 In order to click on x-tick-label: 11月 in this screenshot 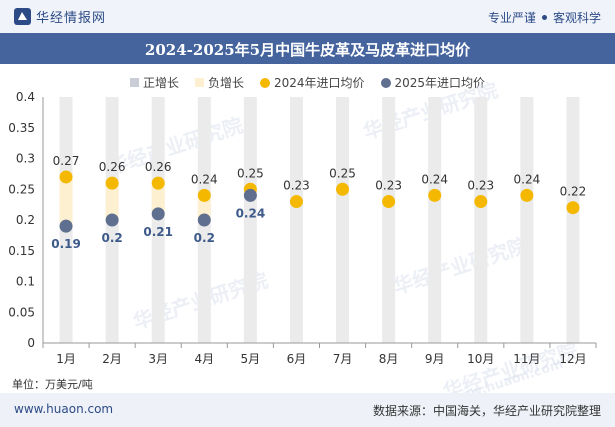, I will do `click(526, 359)`.